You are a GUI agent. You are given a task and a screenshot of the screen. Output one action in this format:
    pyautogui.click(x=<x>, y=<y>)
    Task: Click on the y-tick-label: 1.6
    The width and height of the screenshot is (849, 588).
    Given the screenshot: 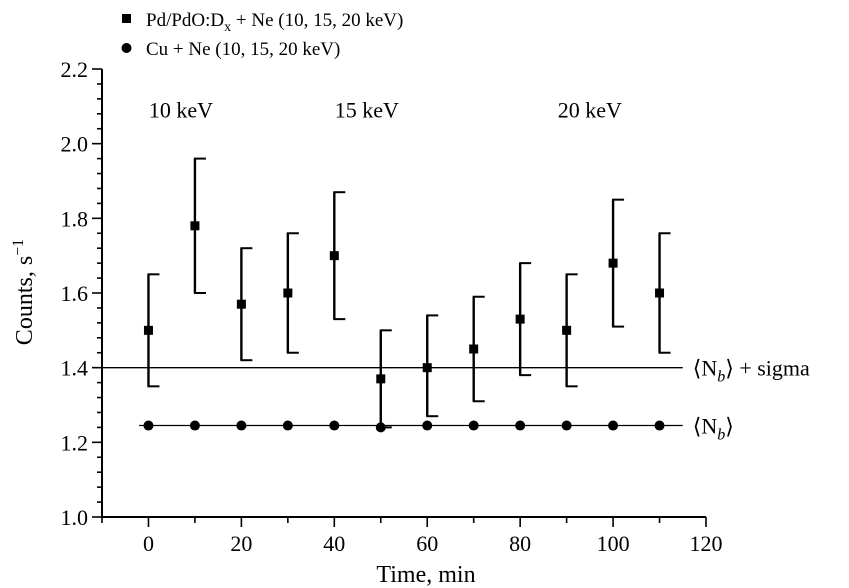 What is the action you would take?
    pyautogui.click(x=75, y=293)
    